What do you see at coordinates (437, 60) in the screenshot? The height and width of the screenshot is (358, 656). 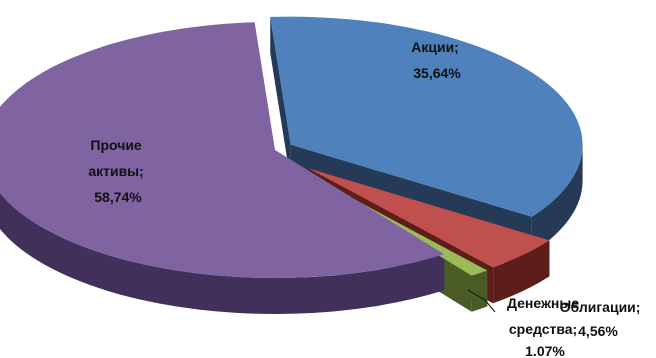 I see `label-akcii: Акции; 35,64%` at bounding box center [437, 60].